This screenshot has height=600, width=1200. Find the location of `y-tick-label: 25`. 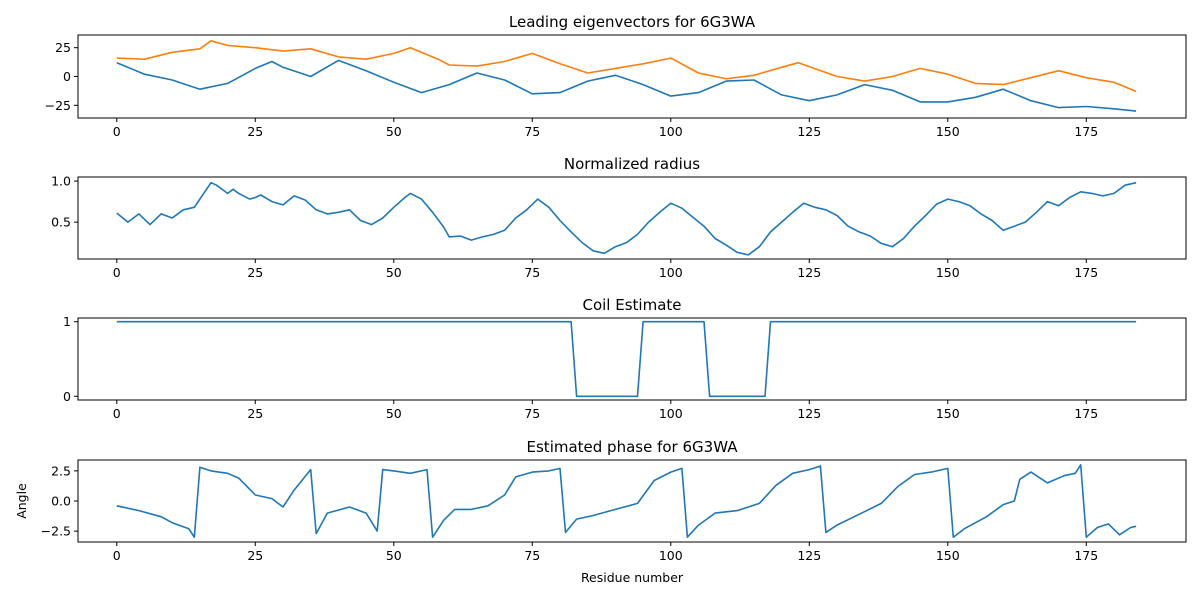

y-tick-label: 25 is located at coordinates (63, 47).